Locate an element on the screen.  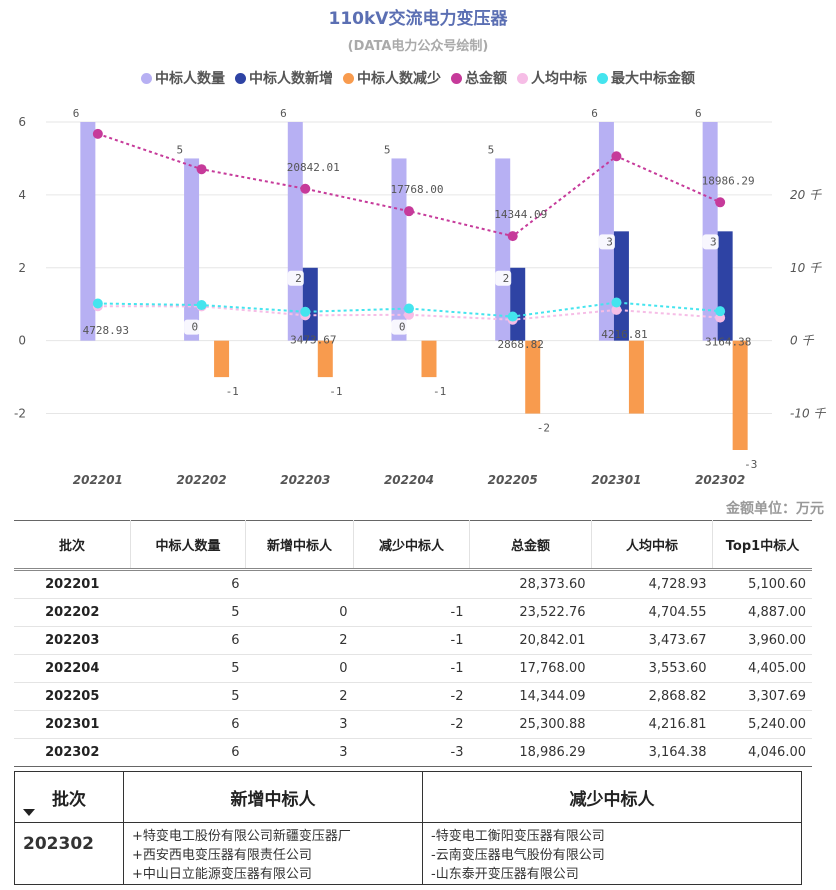
x-tick-label: 202201 is located at coordinates (98, 480).